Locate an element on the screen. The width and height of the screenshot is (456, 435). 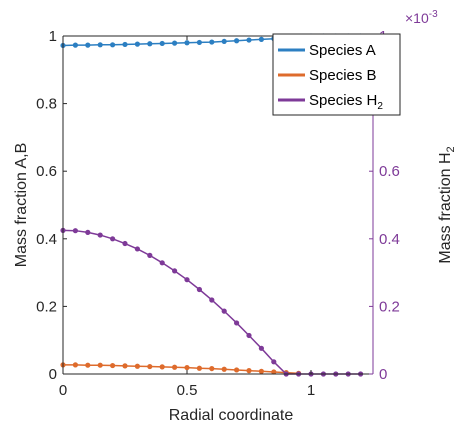
right-axis-exponent-power: -3 is located at coordinates (433, 14).